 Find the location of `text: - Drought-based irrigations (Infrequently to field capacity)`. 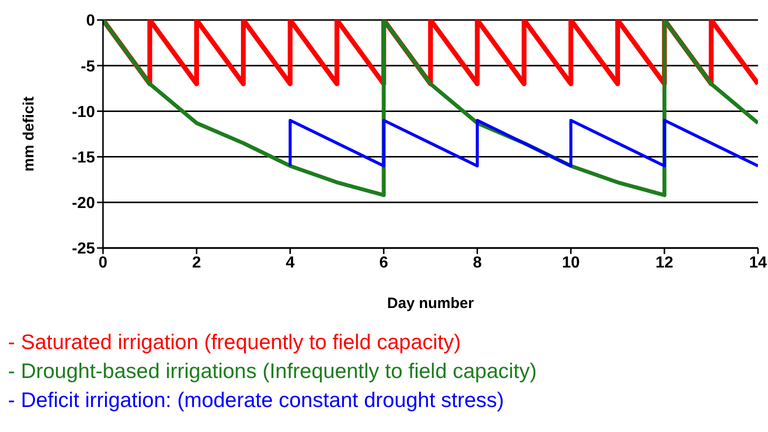

text: - Drought-based irrigations (Infrequently to field capacity) is located at coordinates (273, 372).